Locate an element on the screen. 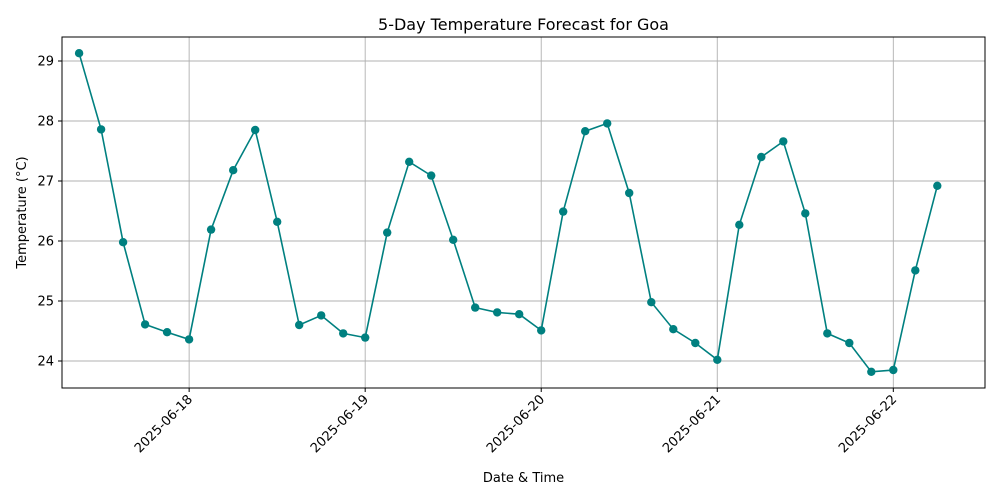  y-tick-label: 26 is located at coordinates (45, 242).